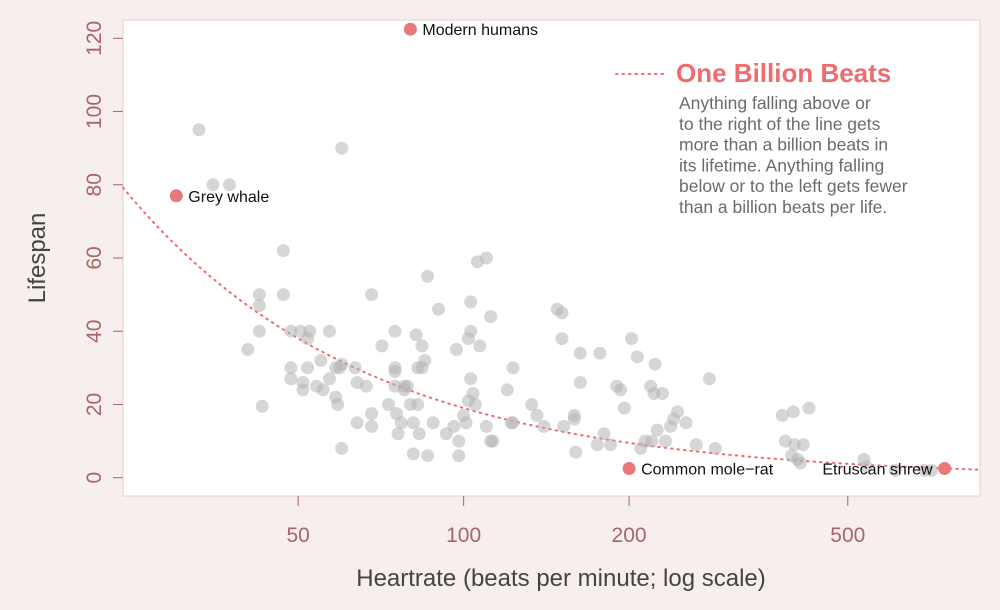 This screenshot has width=1000, height=610. I want to click on x-axis-title: Heartrate (beats per minute; log scale), so click(561, 578).